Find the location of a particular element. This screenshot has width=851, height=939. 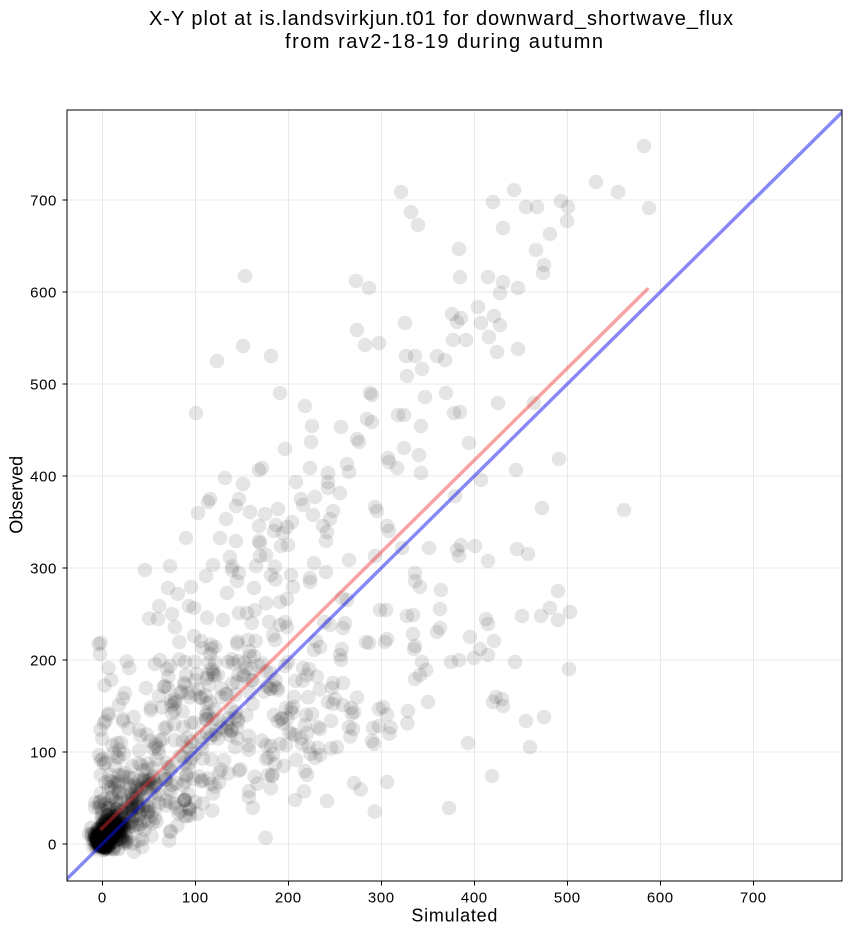

svg-text: Simulated is located at coordinates (454, 915).